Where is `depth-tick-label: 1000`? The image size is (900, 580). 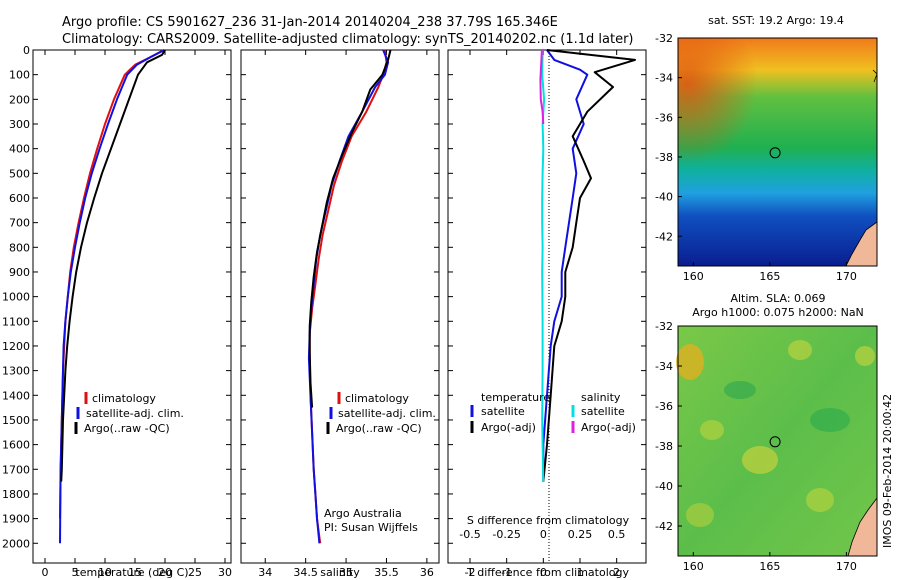
depth-tick-label: 1000 is located at coordinates (16, 297).